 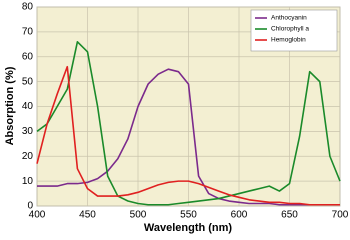 I want to click on y-tick-label: 0, so click(x=30, y=206).